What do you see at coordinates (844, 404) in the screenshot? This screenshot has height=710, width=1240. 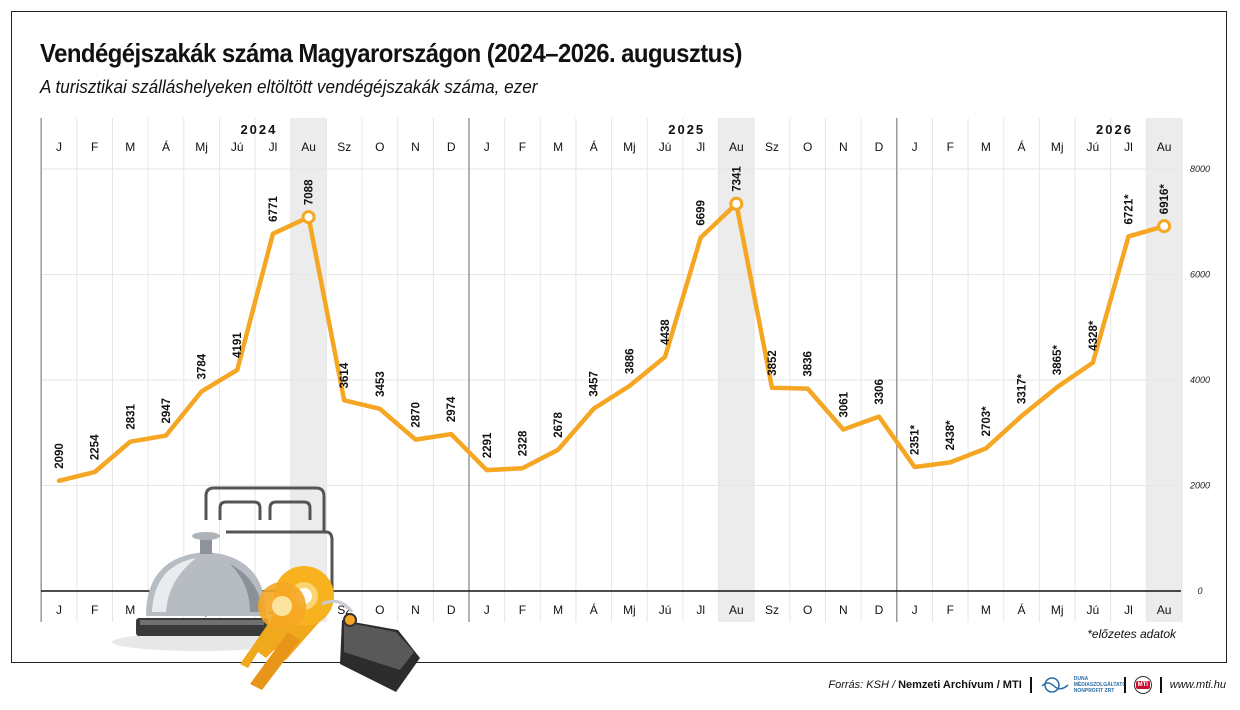 I see `data-label: 3061` at bounding box center [844, 404].